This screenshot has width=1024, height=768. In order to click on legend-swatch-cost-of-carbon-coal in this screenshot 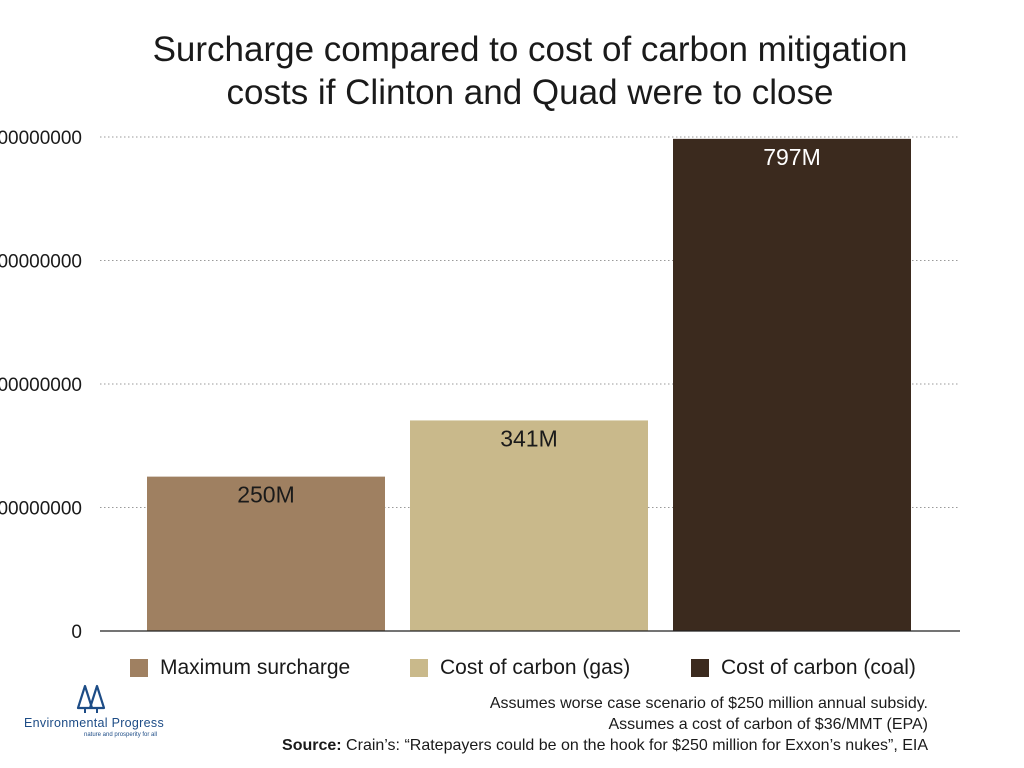, I will do `click(700, 668)`.